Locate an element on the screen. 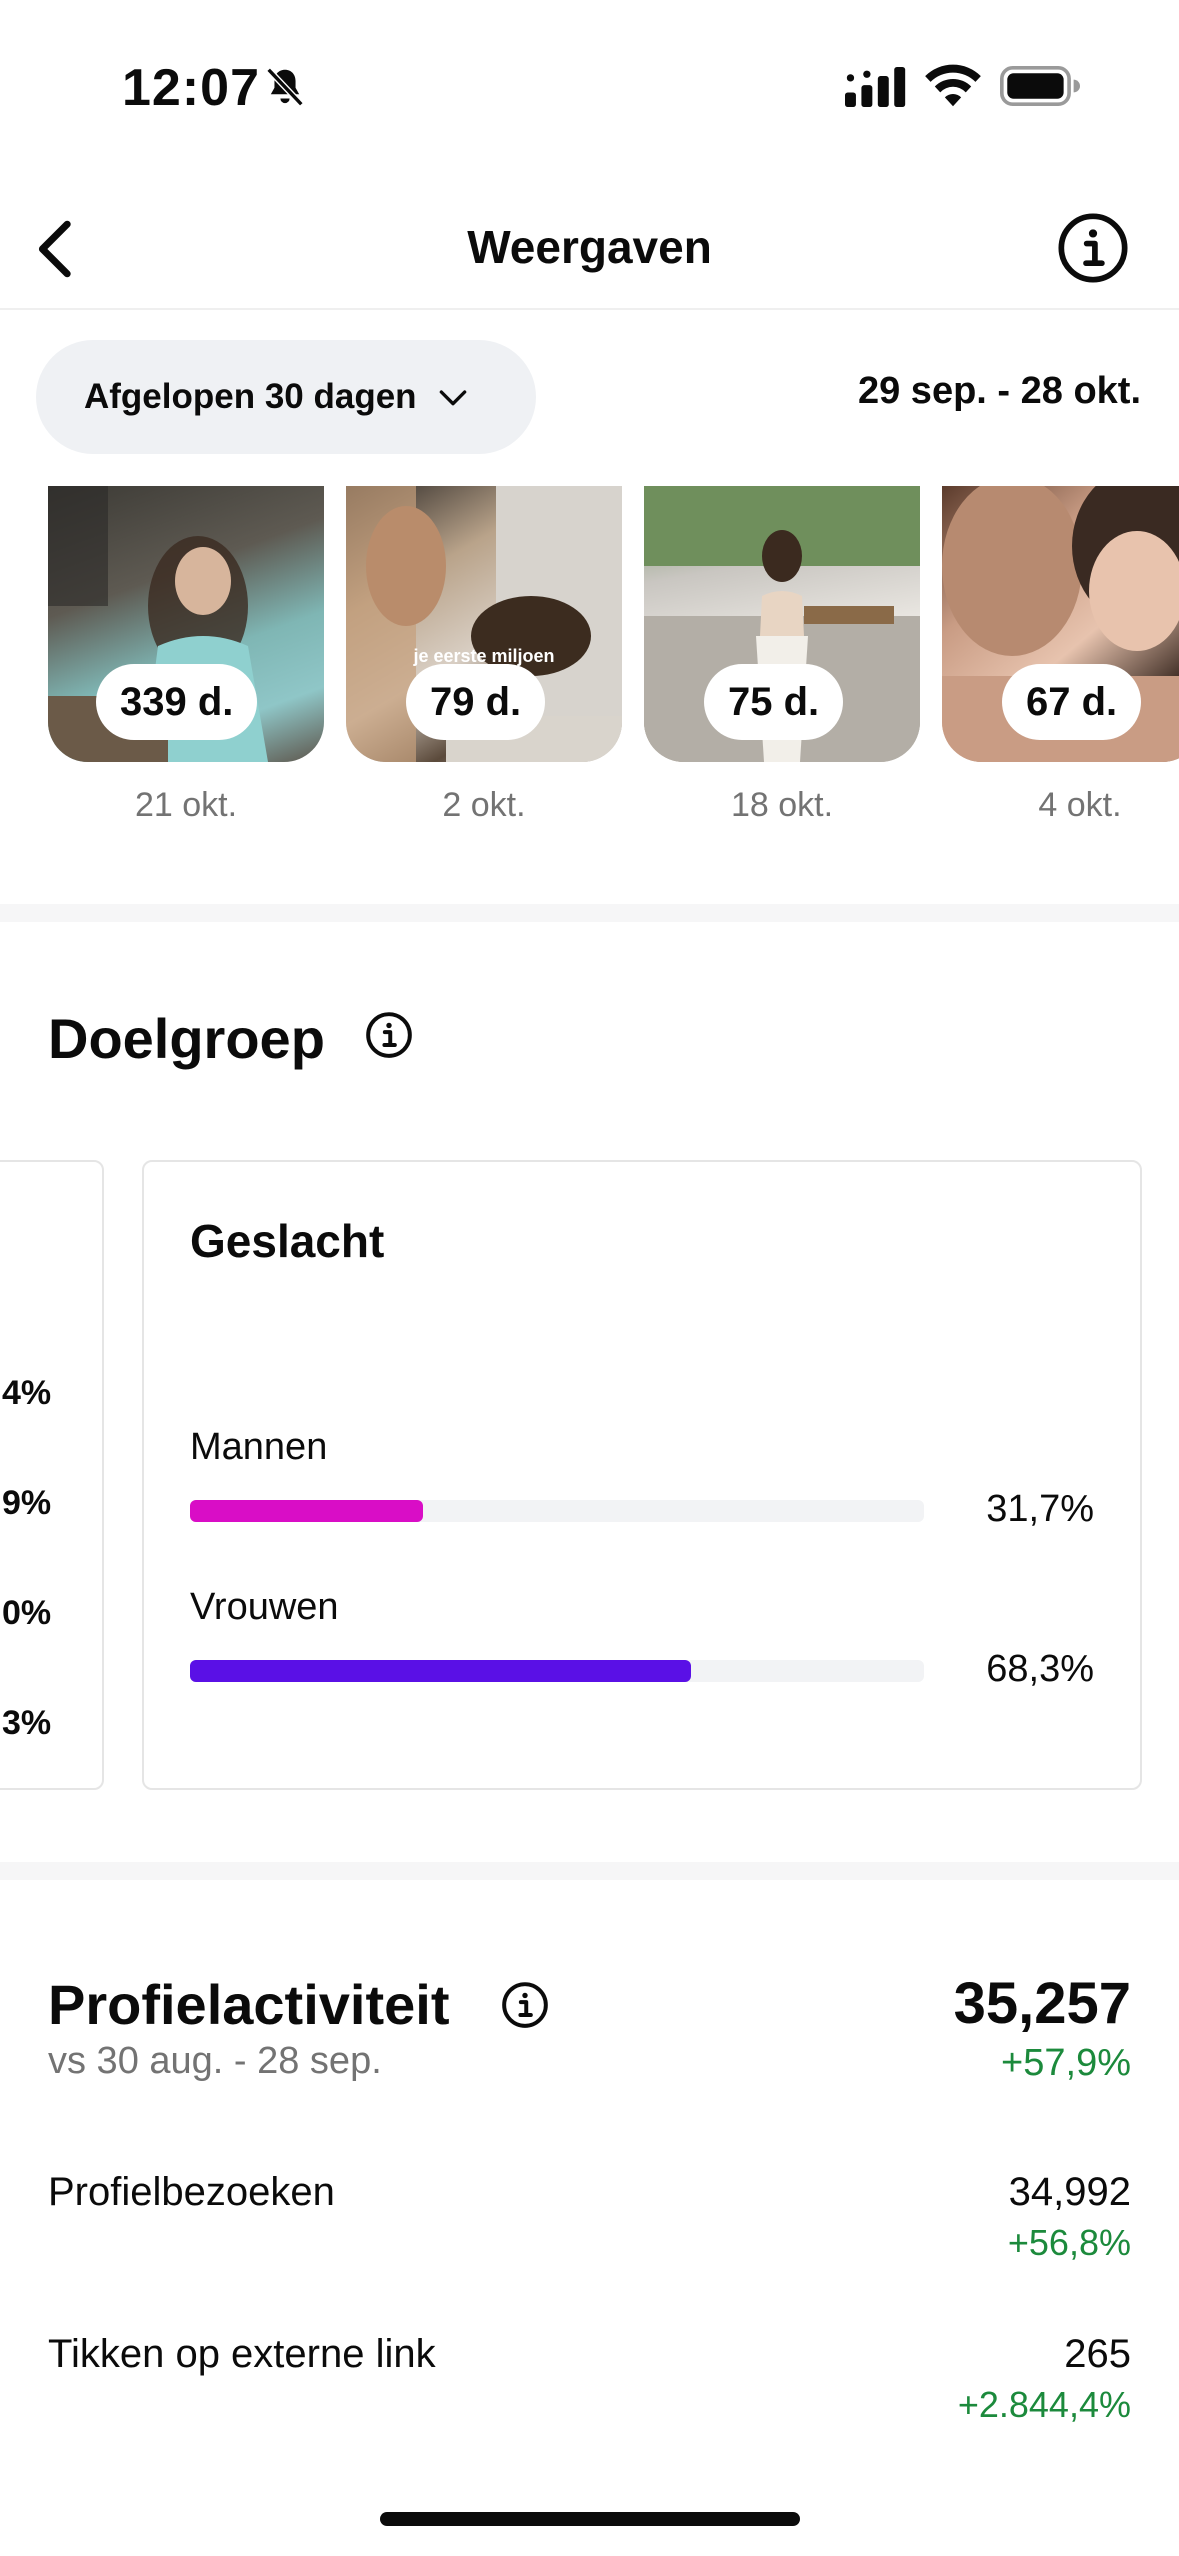  audience-title: Doelgroep is located at coordinates (186, 1038).